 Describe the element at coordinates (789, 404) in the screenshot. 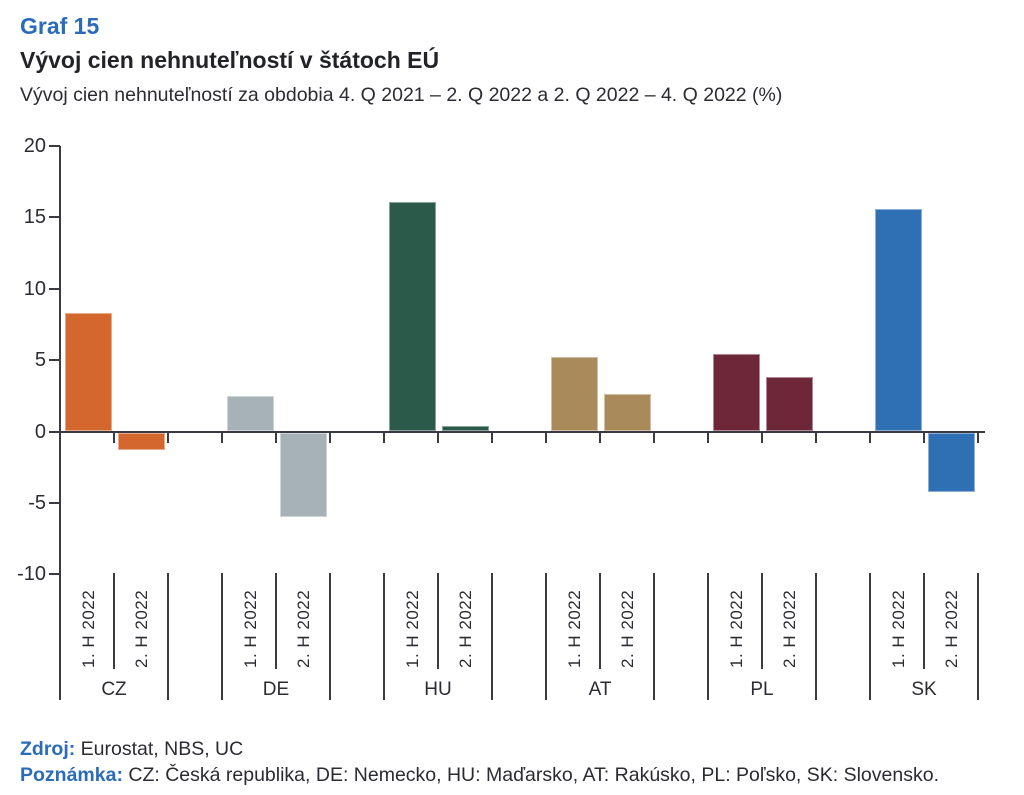

I see `bar-PL-2h` at that location.